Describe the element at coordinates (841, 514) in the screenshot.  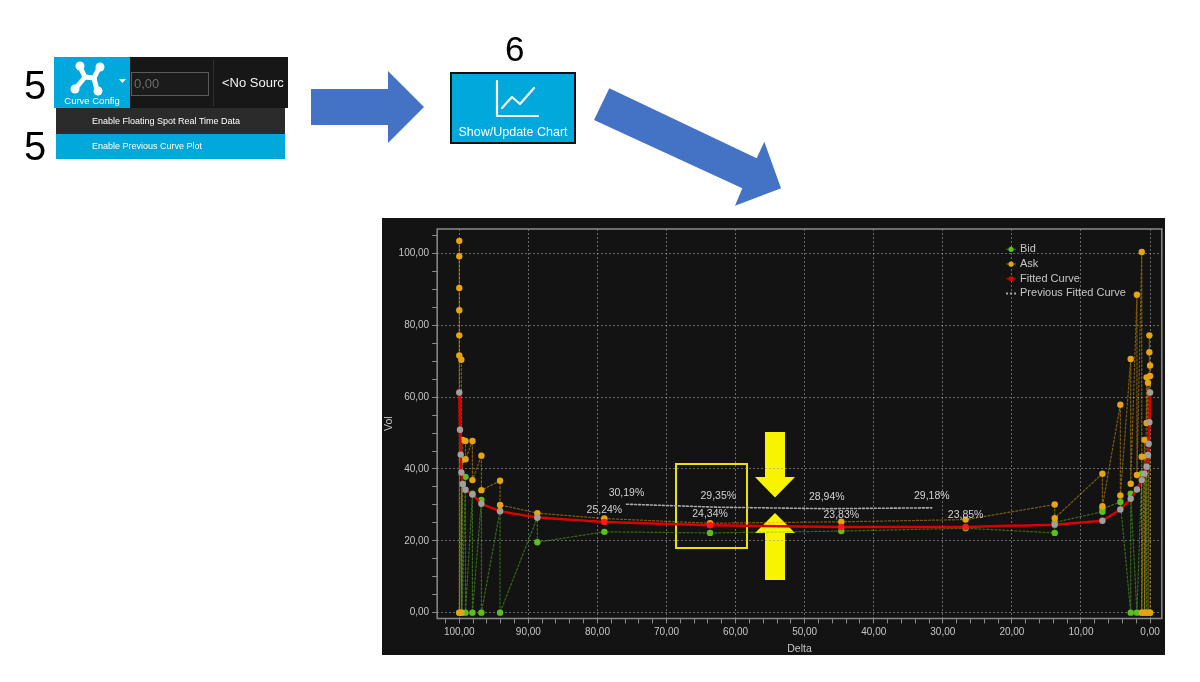
I see `data-label: 23,83%` at that location.